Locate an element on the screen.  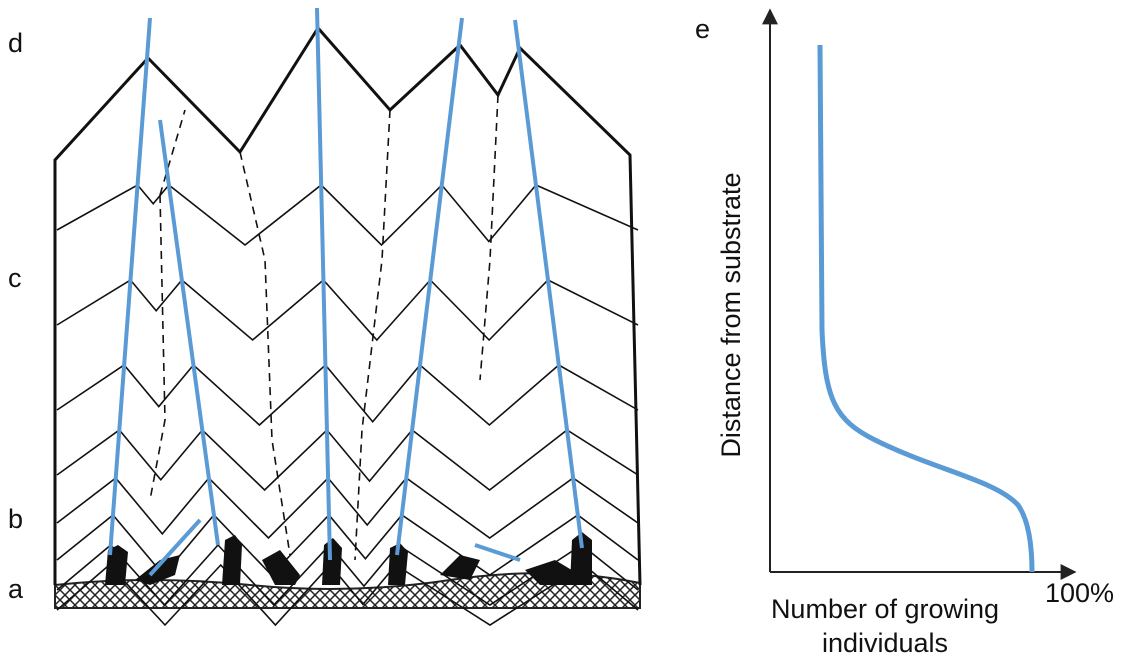
panel-label: c is located at coordinates (15, 278).